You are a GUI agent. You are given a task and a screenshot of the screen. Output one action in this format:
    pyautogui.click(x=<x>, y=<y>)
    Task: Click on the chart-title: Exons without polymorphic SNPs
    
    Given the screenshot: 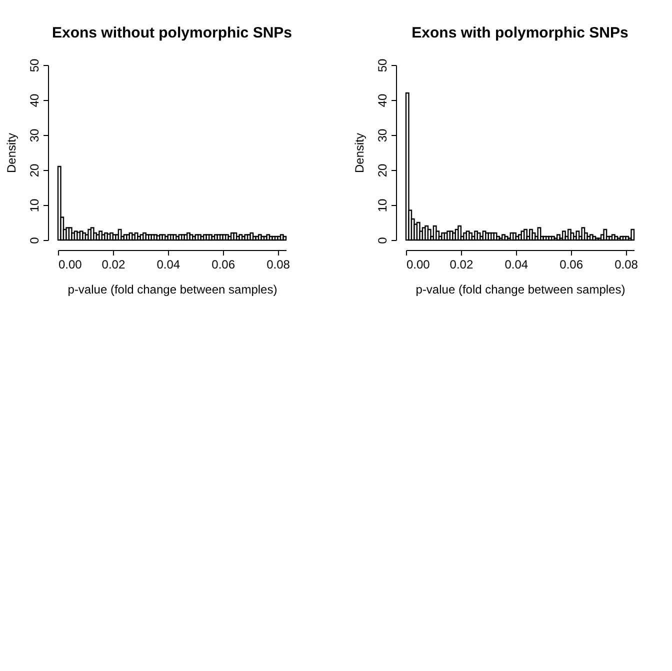 What is the action you would take?
    pyautogui.click(x=172, y=33)
    